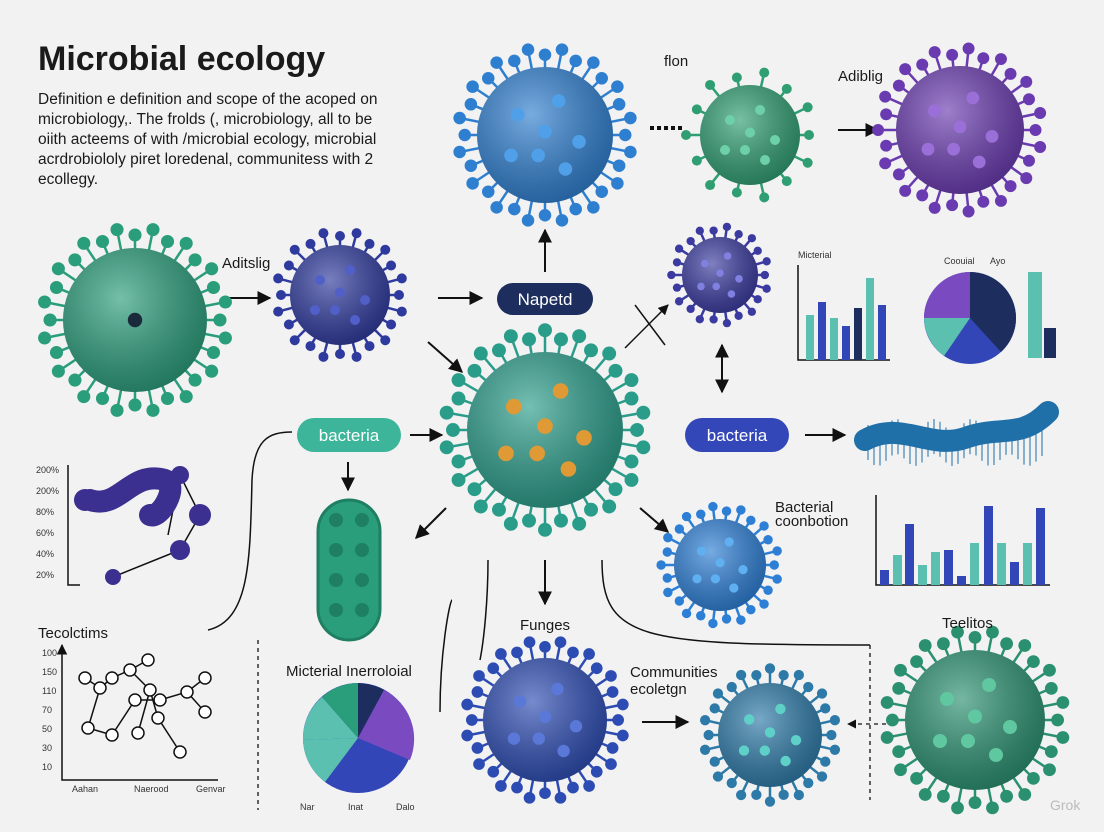  Describe the element at coordinates (997, 261) in the screenshot. I see `label: Ayo` at that location.